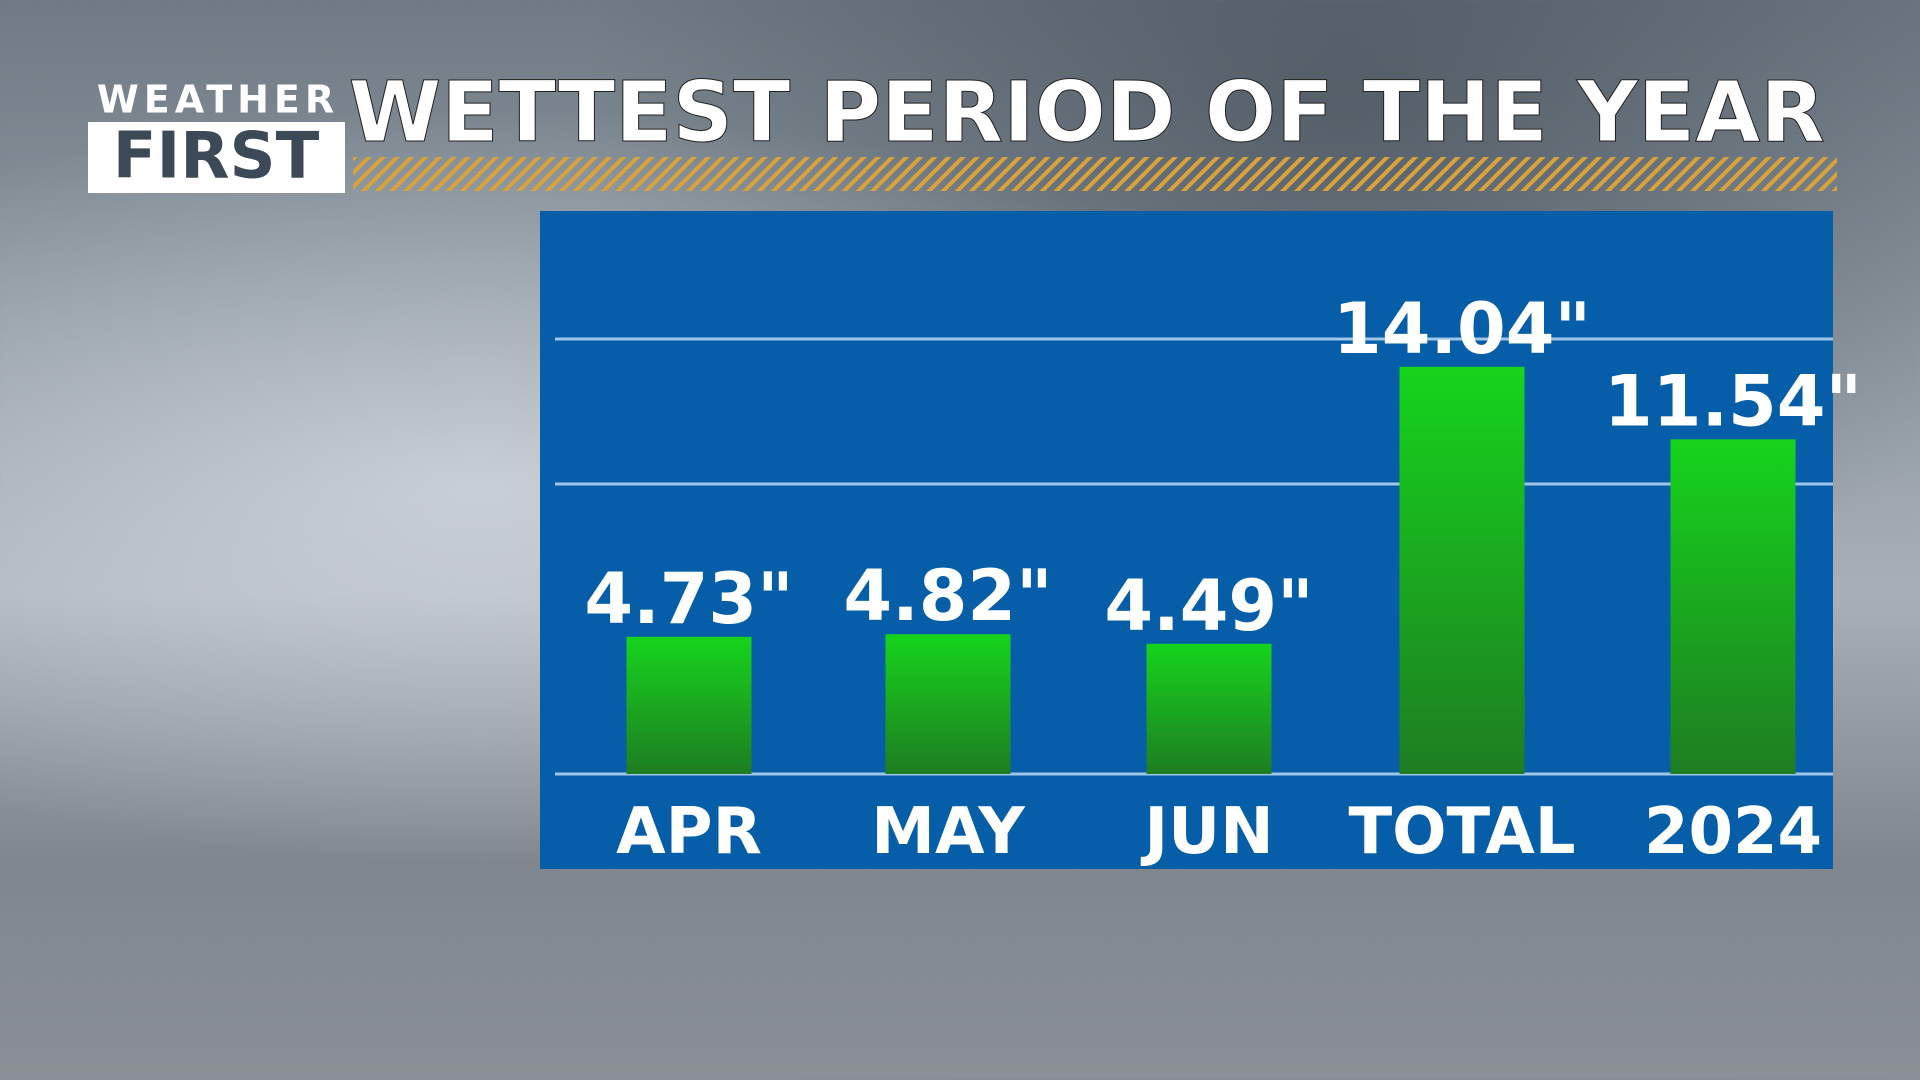 This screenshot has width=1920, height=1080. I want to click on x-tick-label: MAY, so click(948, 832).